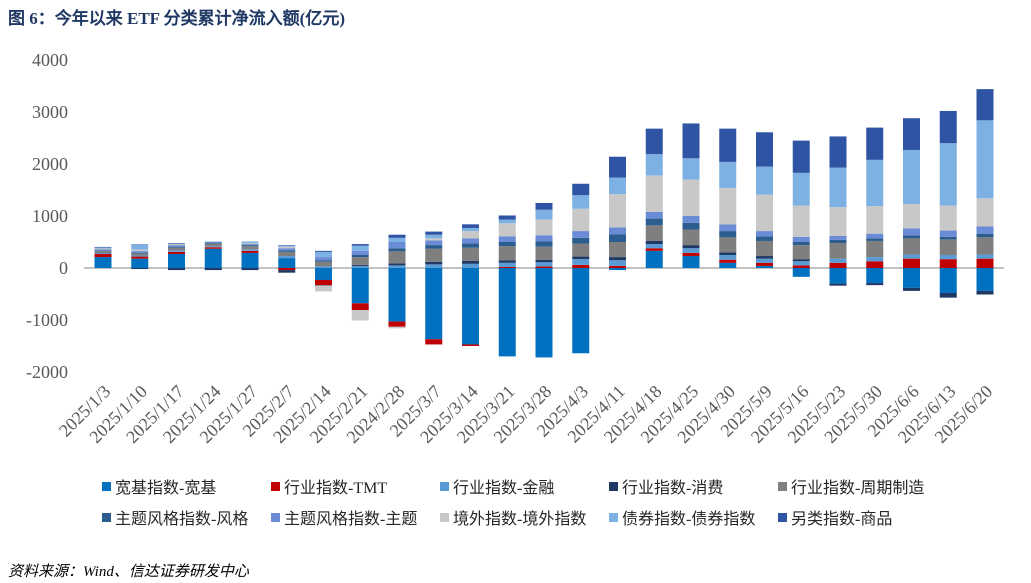 The width and height of the screenshot is (1031, 583). What do you see at coordinates (519, 518) in the screenshot?
I see `legend-label: 境外指数-境外指数` at bounding box center [519, 518].